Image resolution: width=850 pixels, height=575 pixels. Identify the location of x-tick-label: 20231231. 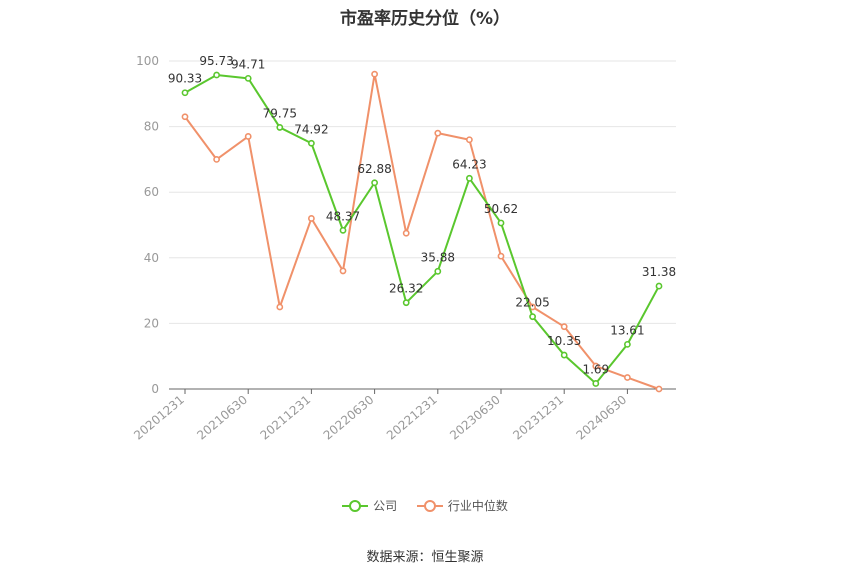
(538, 418).